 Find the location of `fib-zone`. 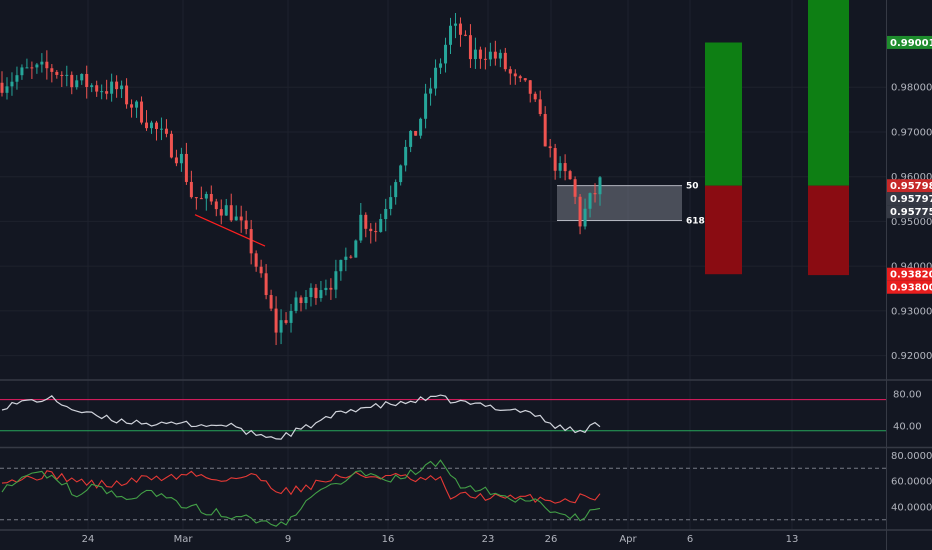

fib-zone is located at coordinates (619, 203).